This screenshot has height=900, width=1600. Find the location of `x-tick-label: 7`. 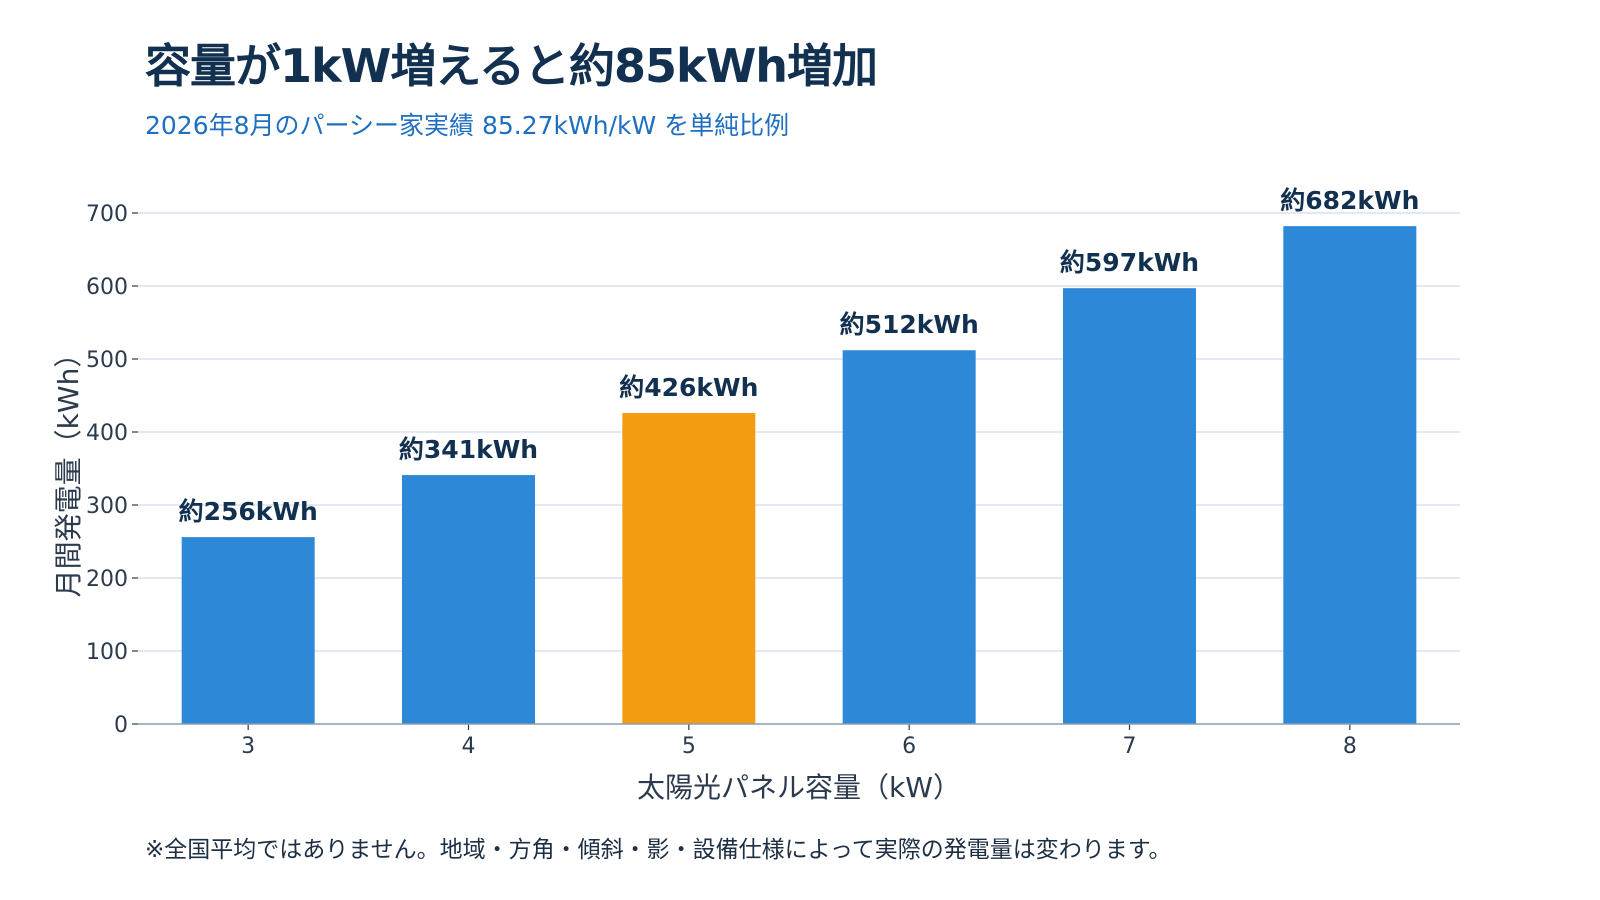

x-tick-label: 7 is located at coordinates (1130, 746).